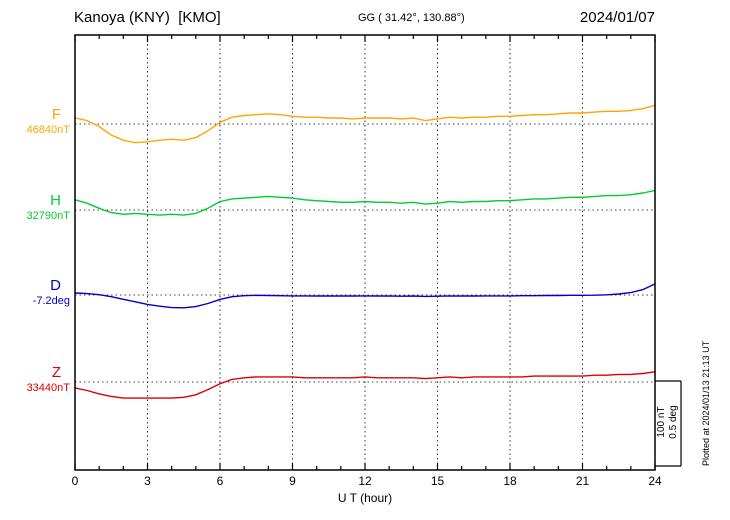  What do you see at coordinates (37, 122) in the screenshot?
I see `trace-label-f: F 46840nT` at bounding box center [37, 122].